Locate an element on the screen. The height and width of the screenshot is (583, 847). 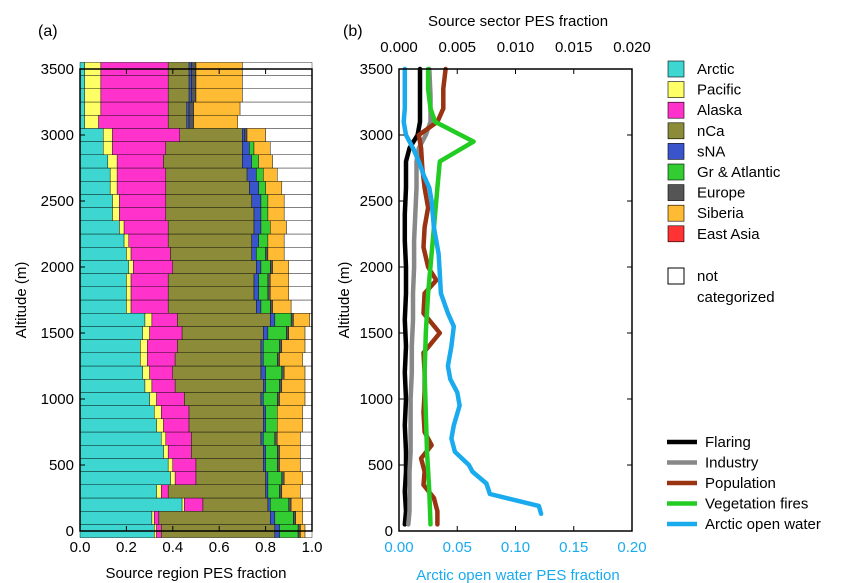
panel-b-lines is located at coordinates (472, 296).